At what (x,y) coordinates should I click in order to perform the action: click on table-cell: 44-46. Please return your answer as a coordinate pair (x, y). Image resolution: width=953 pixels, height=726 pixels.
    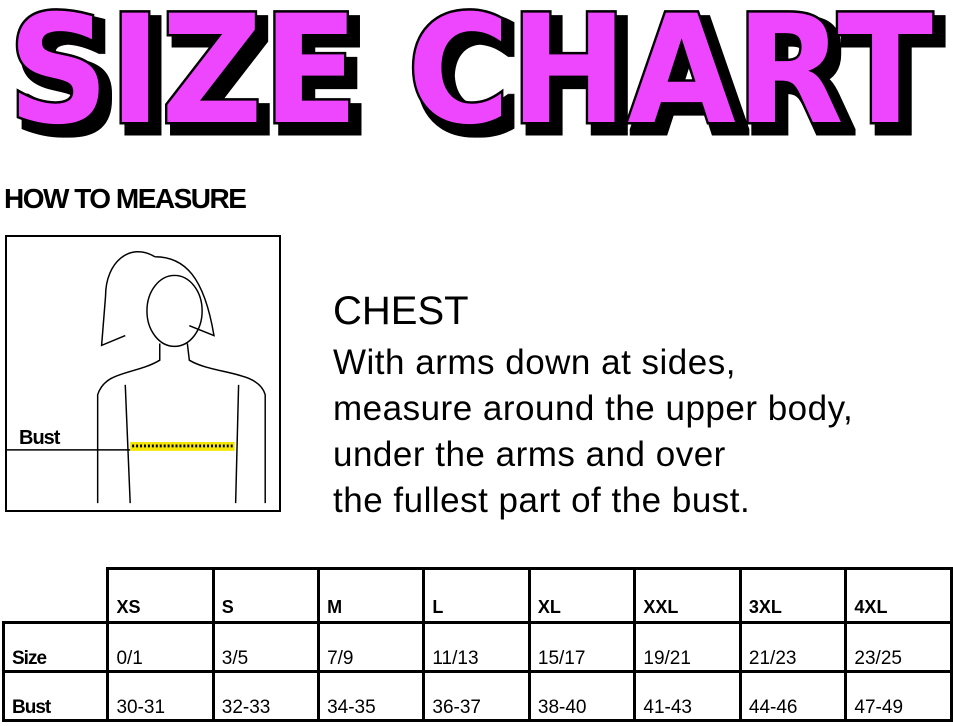
    Looking at the image, I should click on (793, 696).